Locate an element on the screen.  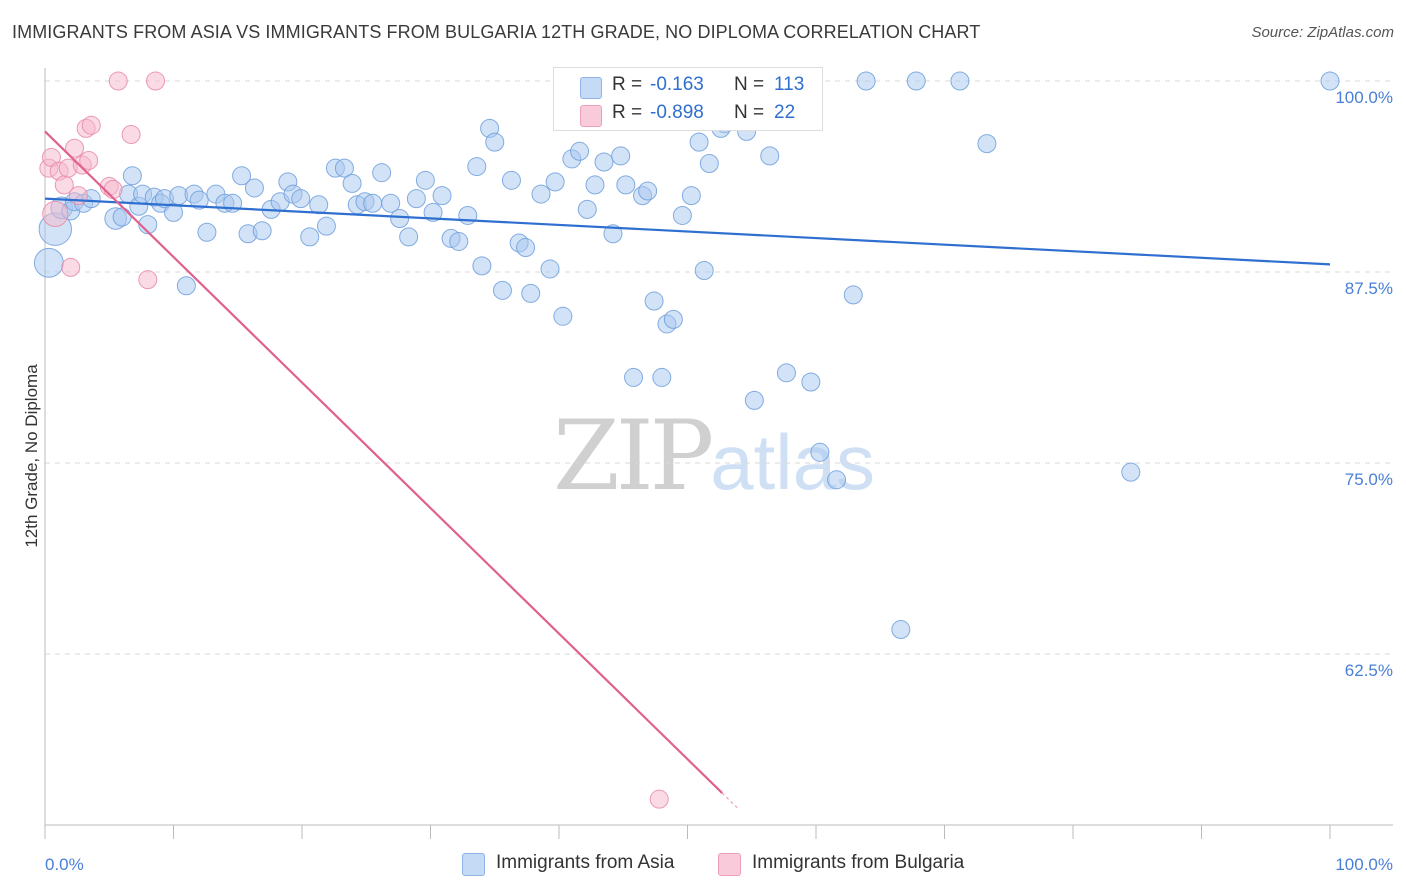
y-tick-label: 62.5% is located at coordinates (1369, 670).